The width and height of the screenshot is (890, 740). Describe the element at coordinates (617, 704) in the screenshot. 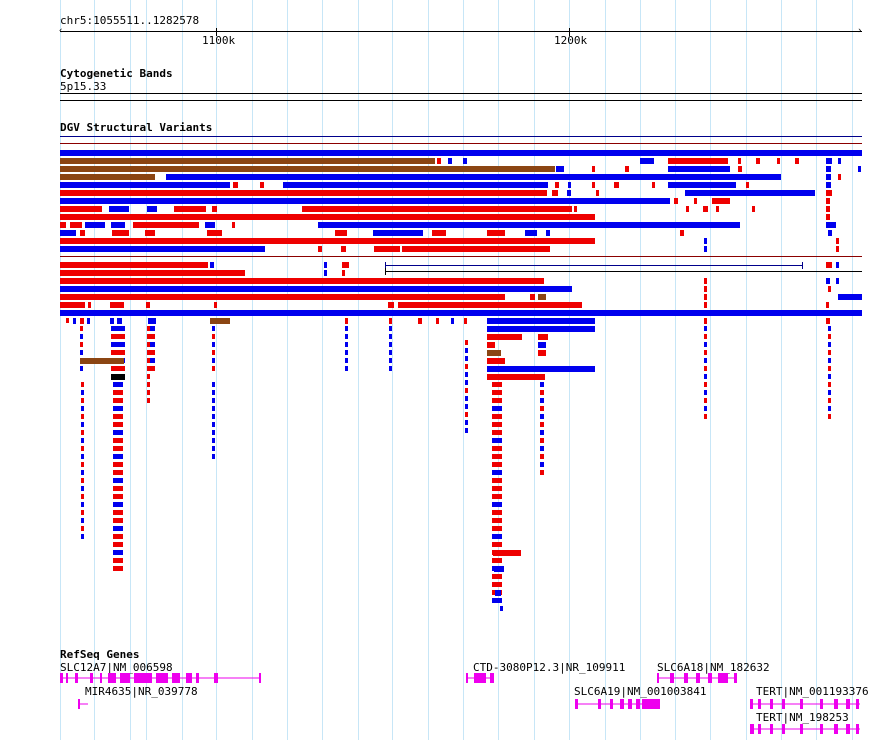

I see `gene-slc6a19` at that location.